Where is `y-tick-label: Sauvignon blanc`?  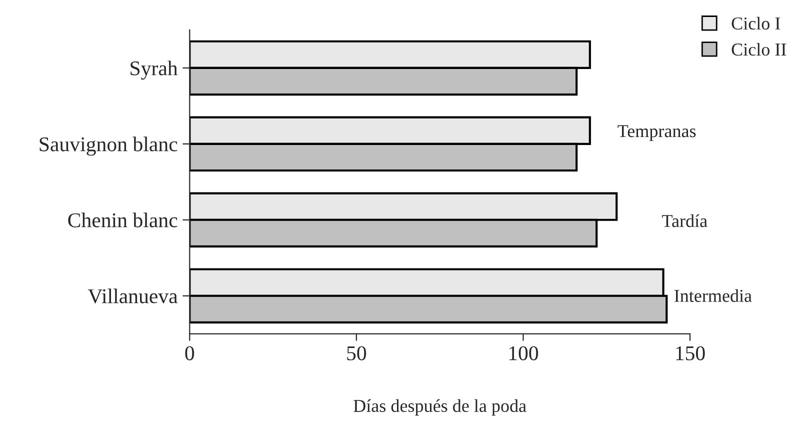
y-tick-label: Sauvignon blanc is located at coordinates (109, 146).